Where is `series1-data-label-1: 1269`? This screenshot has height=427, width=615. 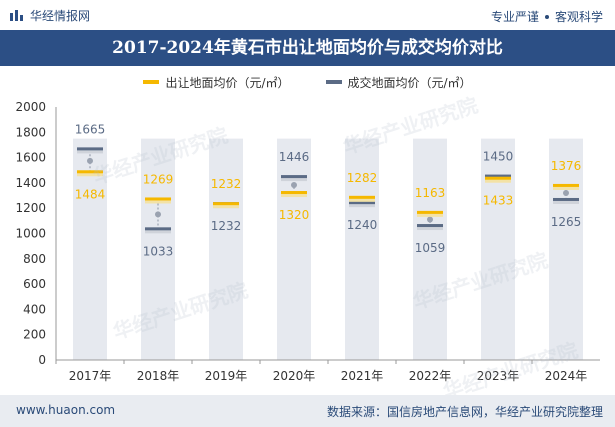 series1-data-label-1: 1269 is located at coordinates (158, 179).